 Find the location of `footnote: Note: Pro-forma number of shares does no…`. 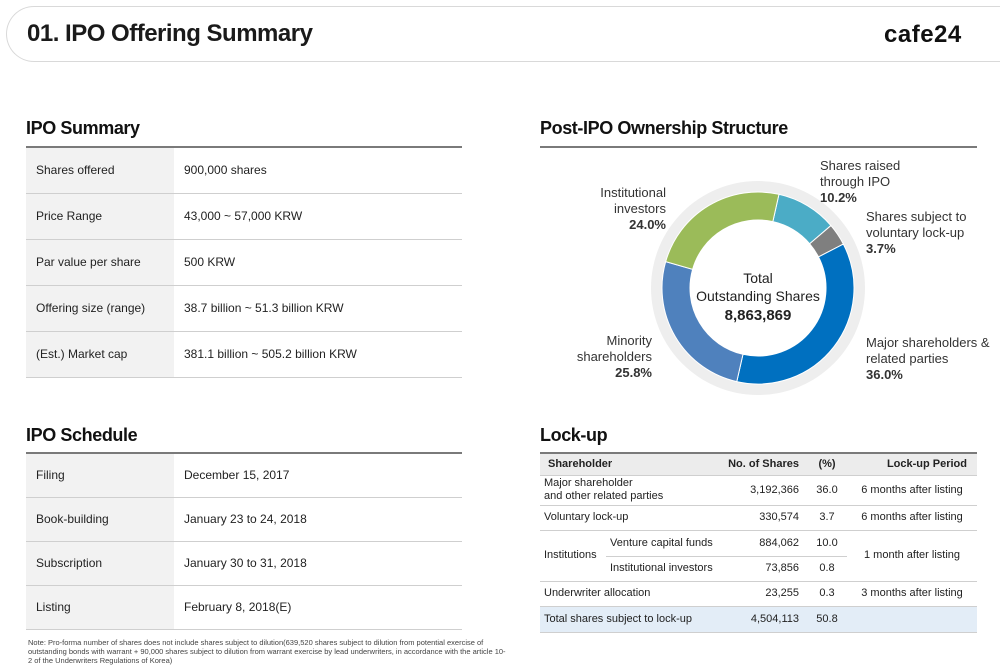

footnote: Note: Pro-forma number of shares does no… is located at coordinates (267, 651).